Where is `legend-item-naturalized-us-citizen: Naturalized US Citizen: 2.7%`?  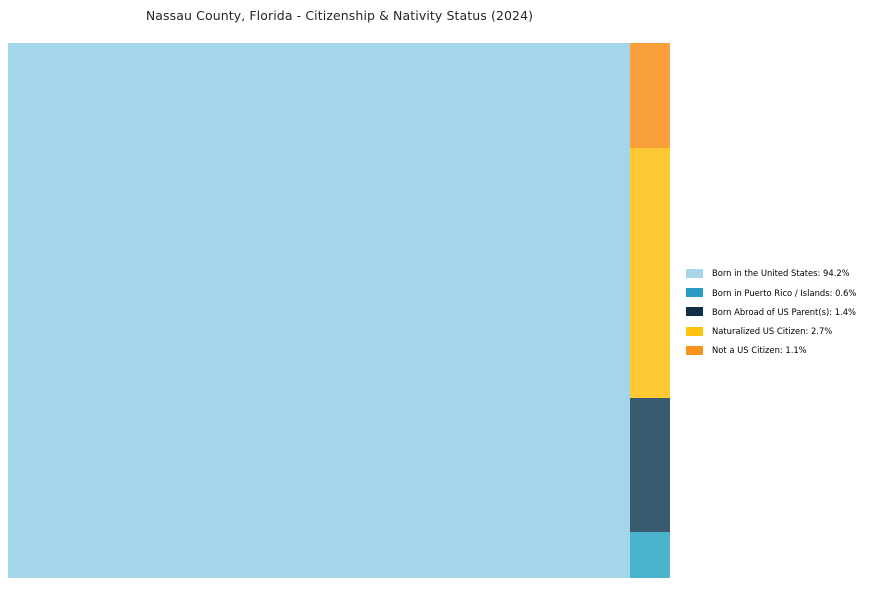
legend-item-naturalized-us-citizen: Naturalized US Citizen: 2.7% is located at coordinates (784, 331).